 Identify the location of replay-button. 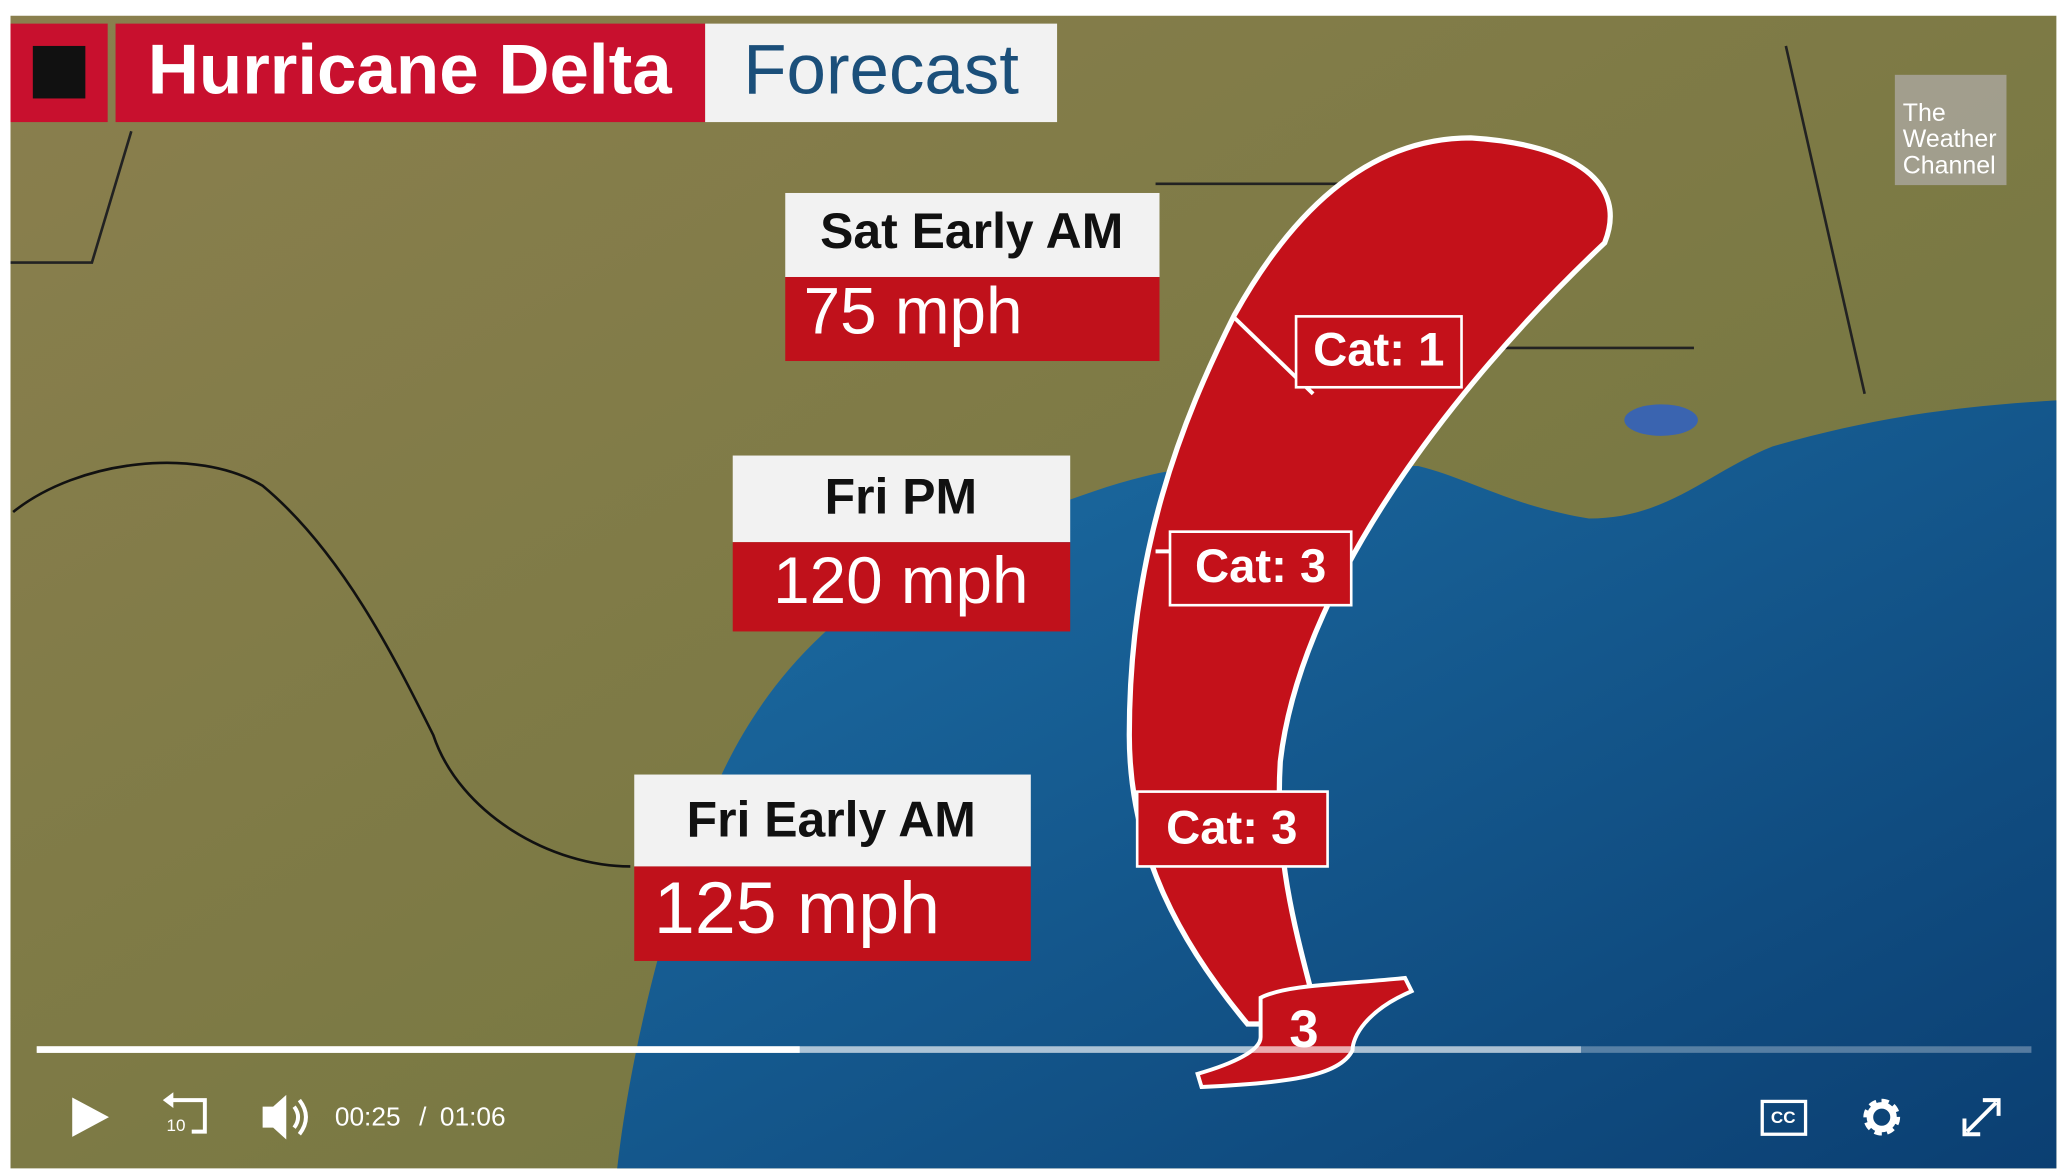
(188, 1116).